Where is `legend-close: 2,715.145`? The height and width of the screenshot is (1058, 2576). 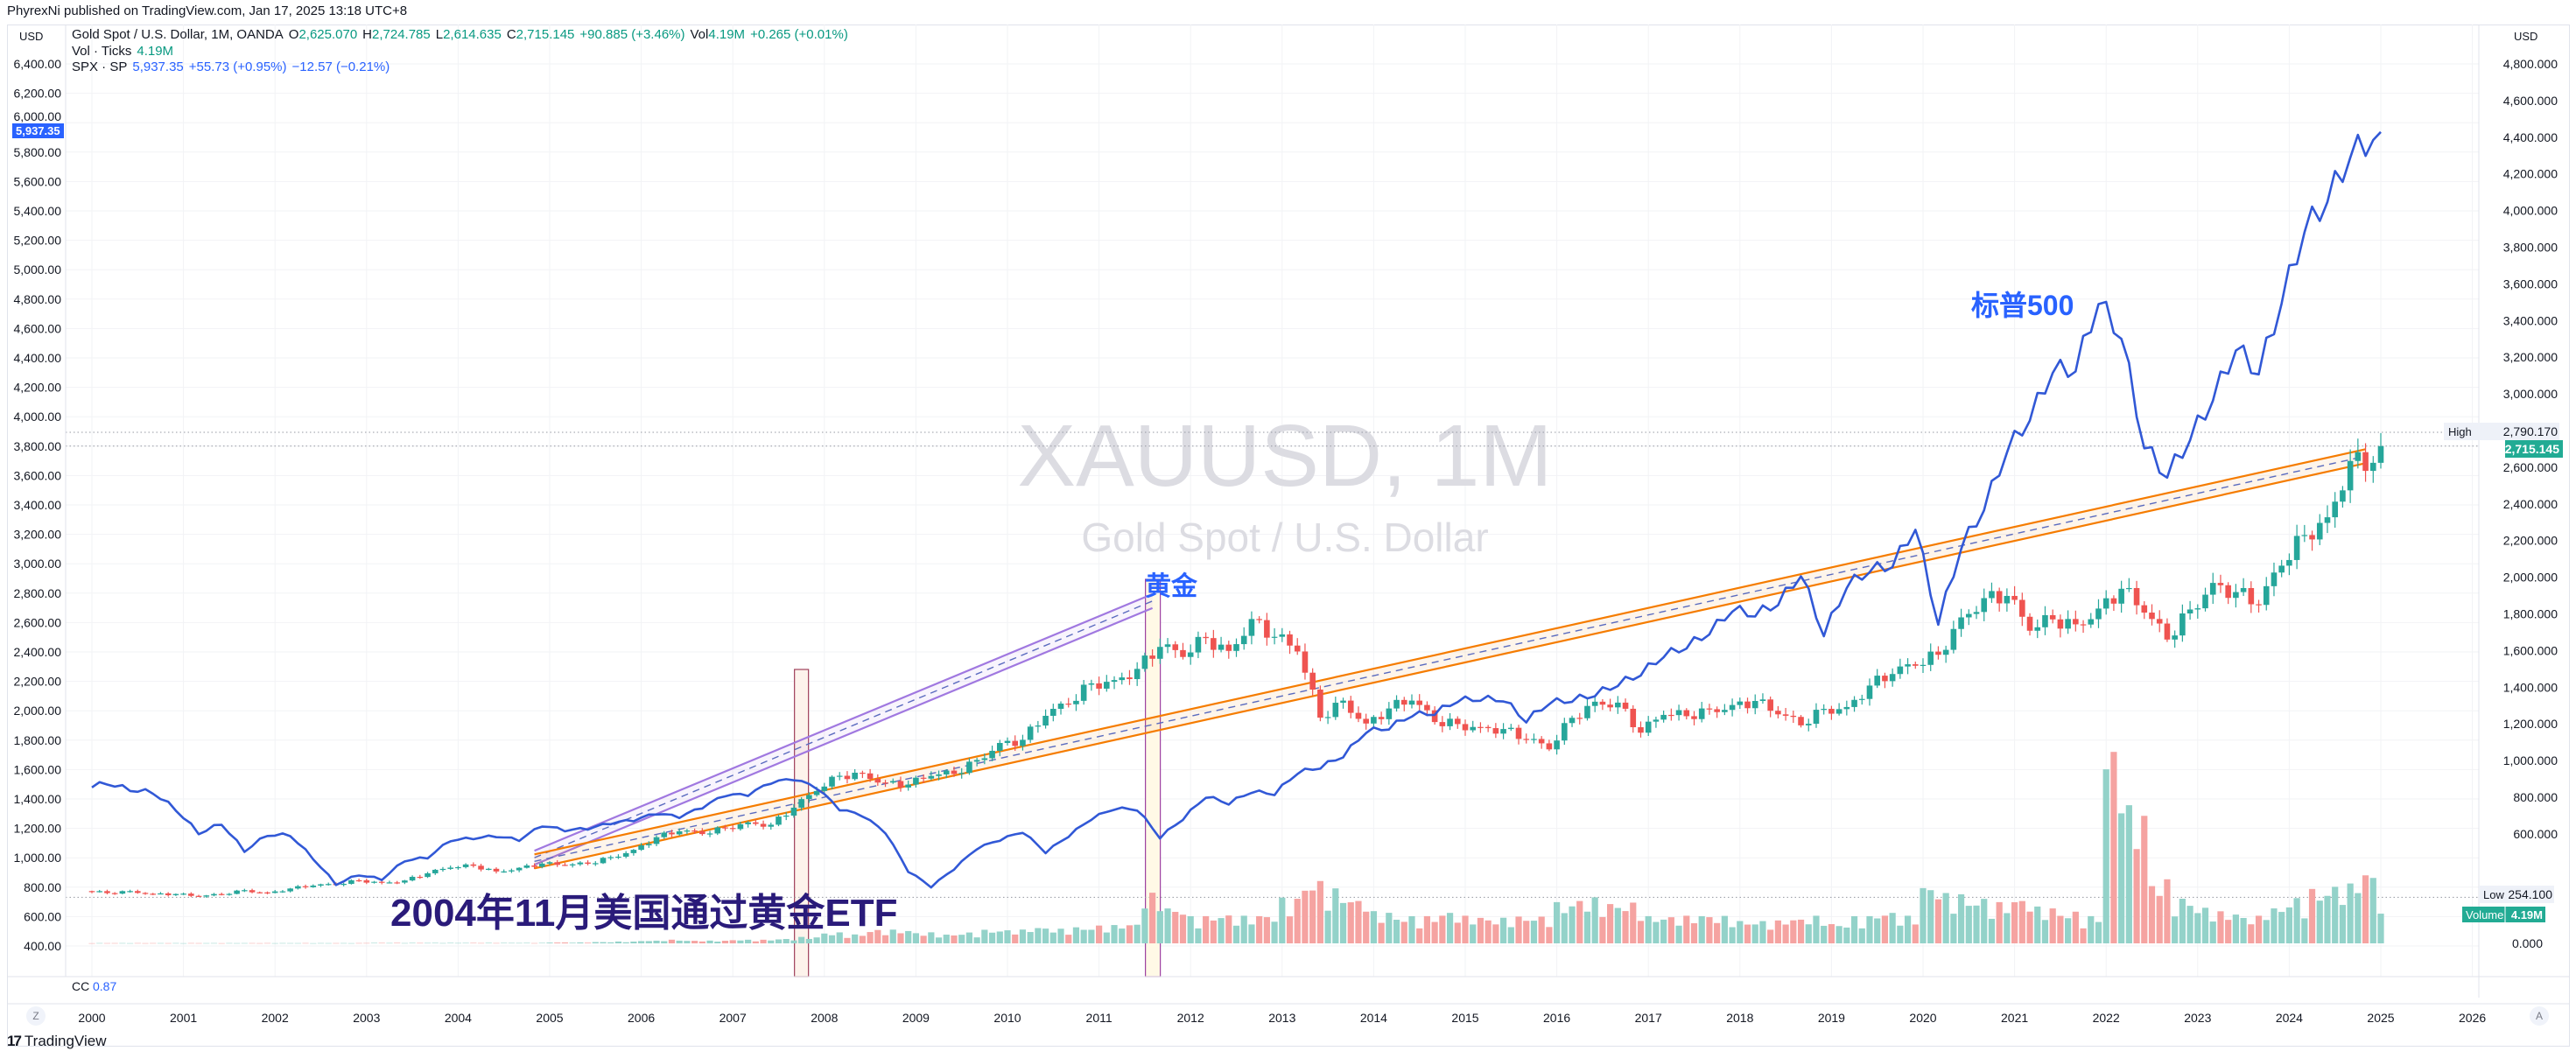 legend-close: 2,715.145 is located at coordinates (545, 34).